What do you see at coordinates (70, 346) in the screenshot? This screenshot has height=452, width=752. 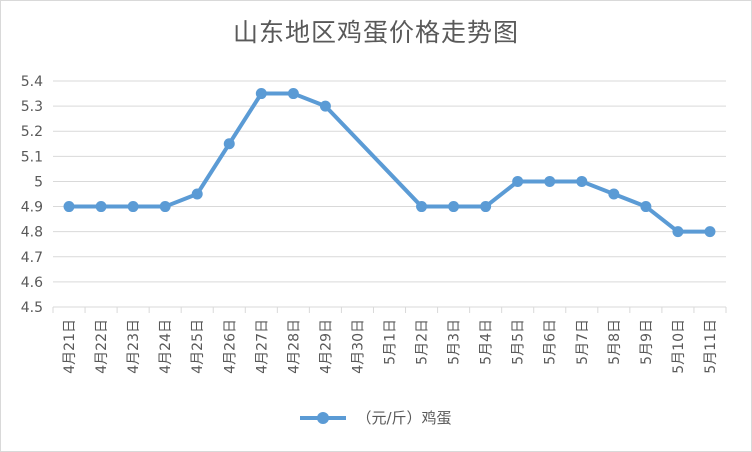 I see `x-tick-label: 4月21日` at bounding box center [70, 346].